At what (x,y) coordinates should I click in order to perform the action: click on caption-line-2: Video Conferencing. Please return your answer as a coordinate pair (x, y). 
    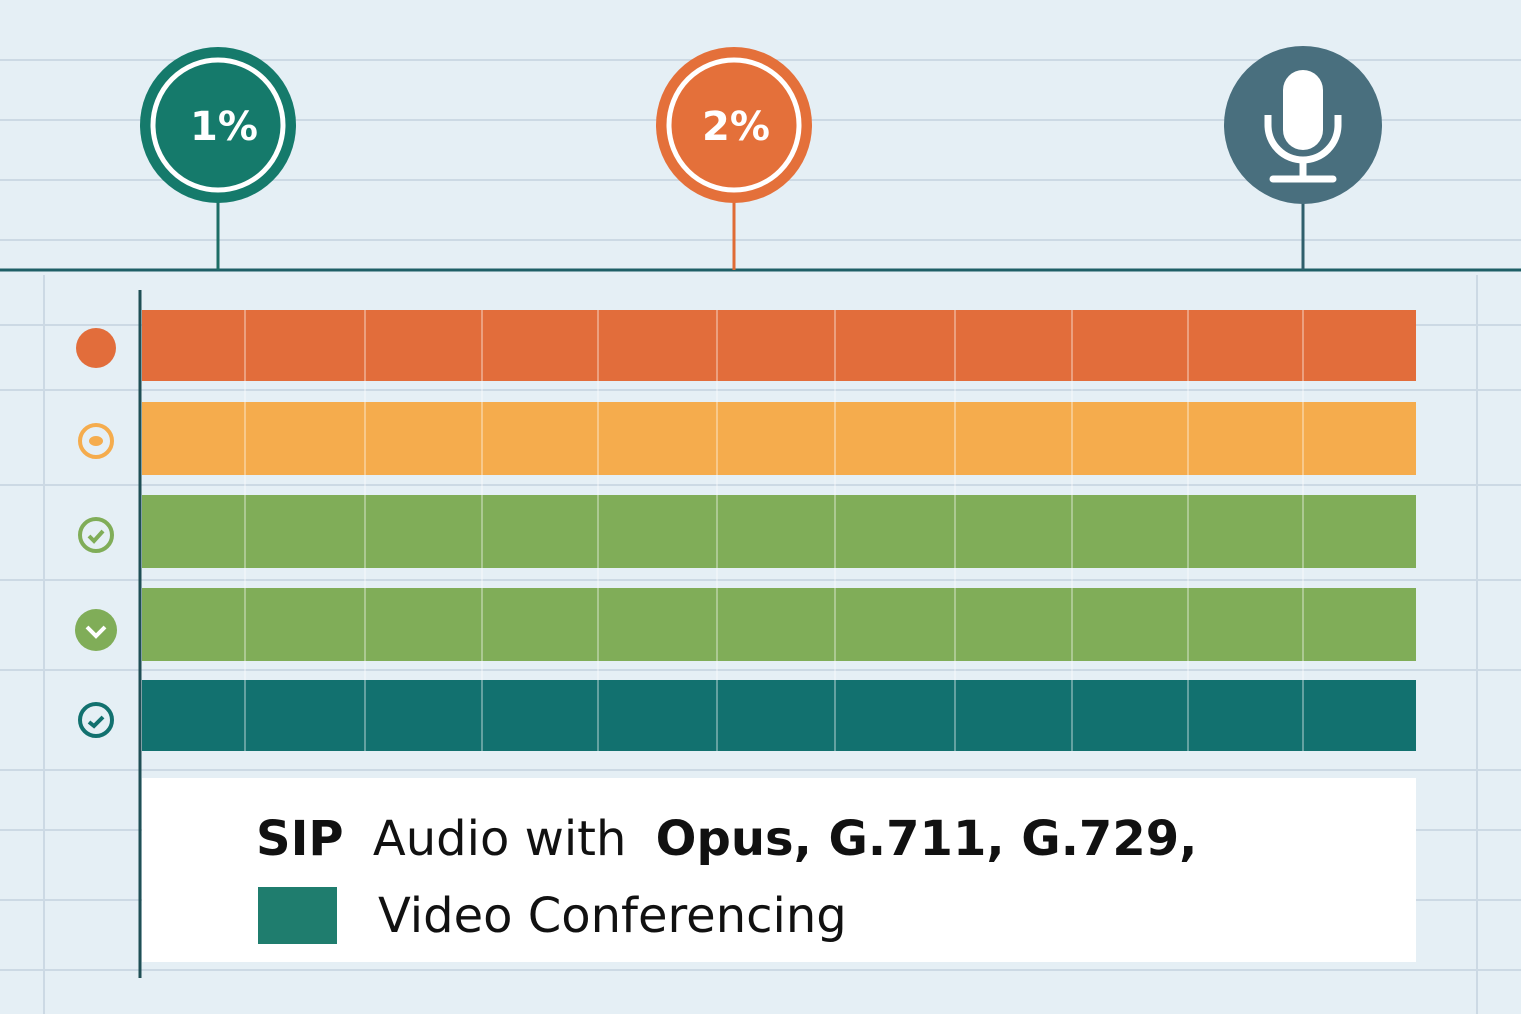
    Looking at the image, I should click on (612, 916).